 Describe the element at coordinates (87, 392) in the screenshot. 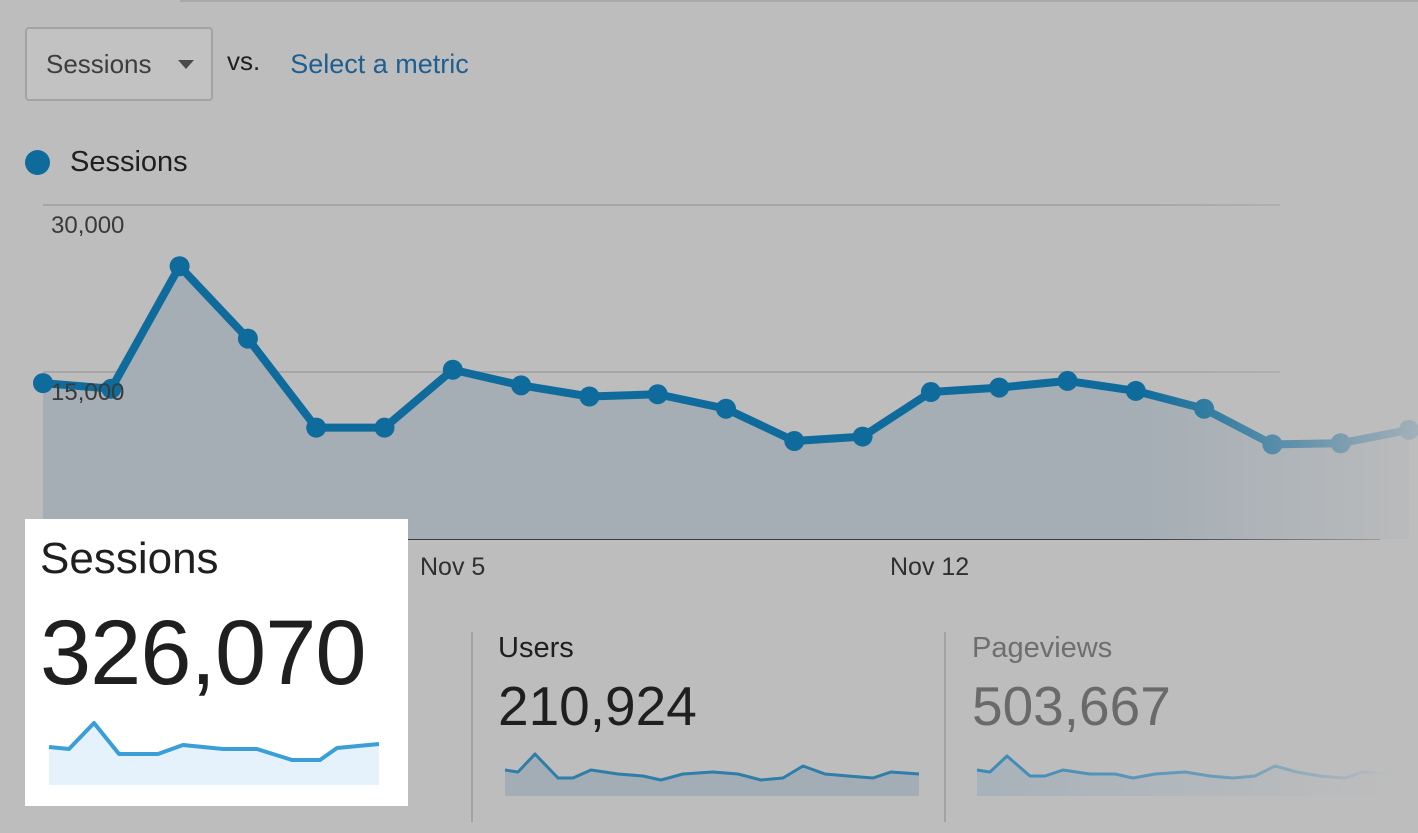

I see `y-tick-label: 15,000` at that location.